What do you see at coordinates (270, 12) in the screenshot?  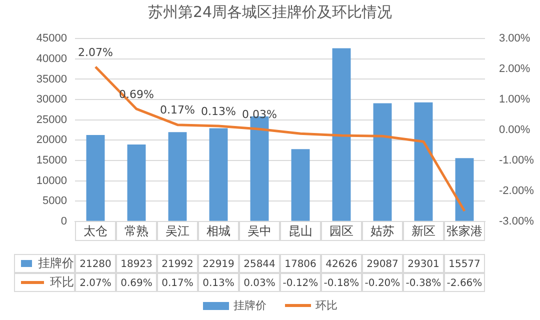 I see `chart-title: 苏州第24周各城区挂牌价及环比情况` at bounding box center [270, 12].